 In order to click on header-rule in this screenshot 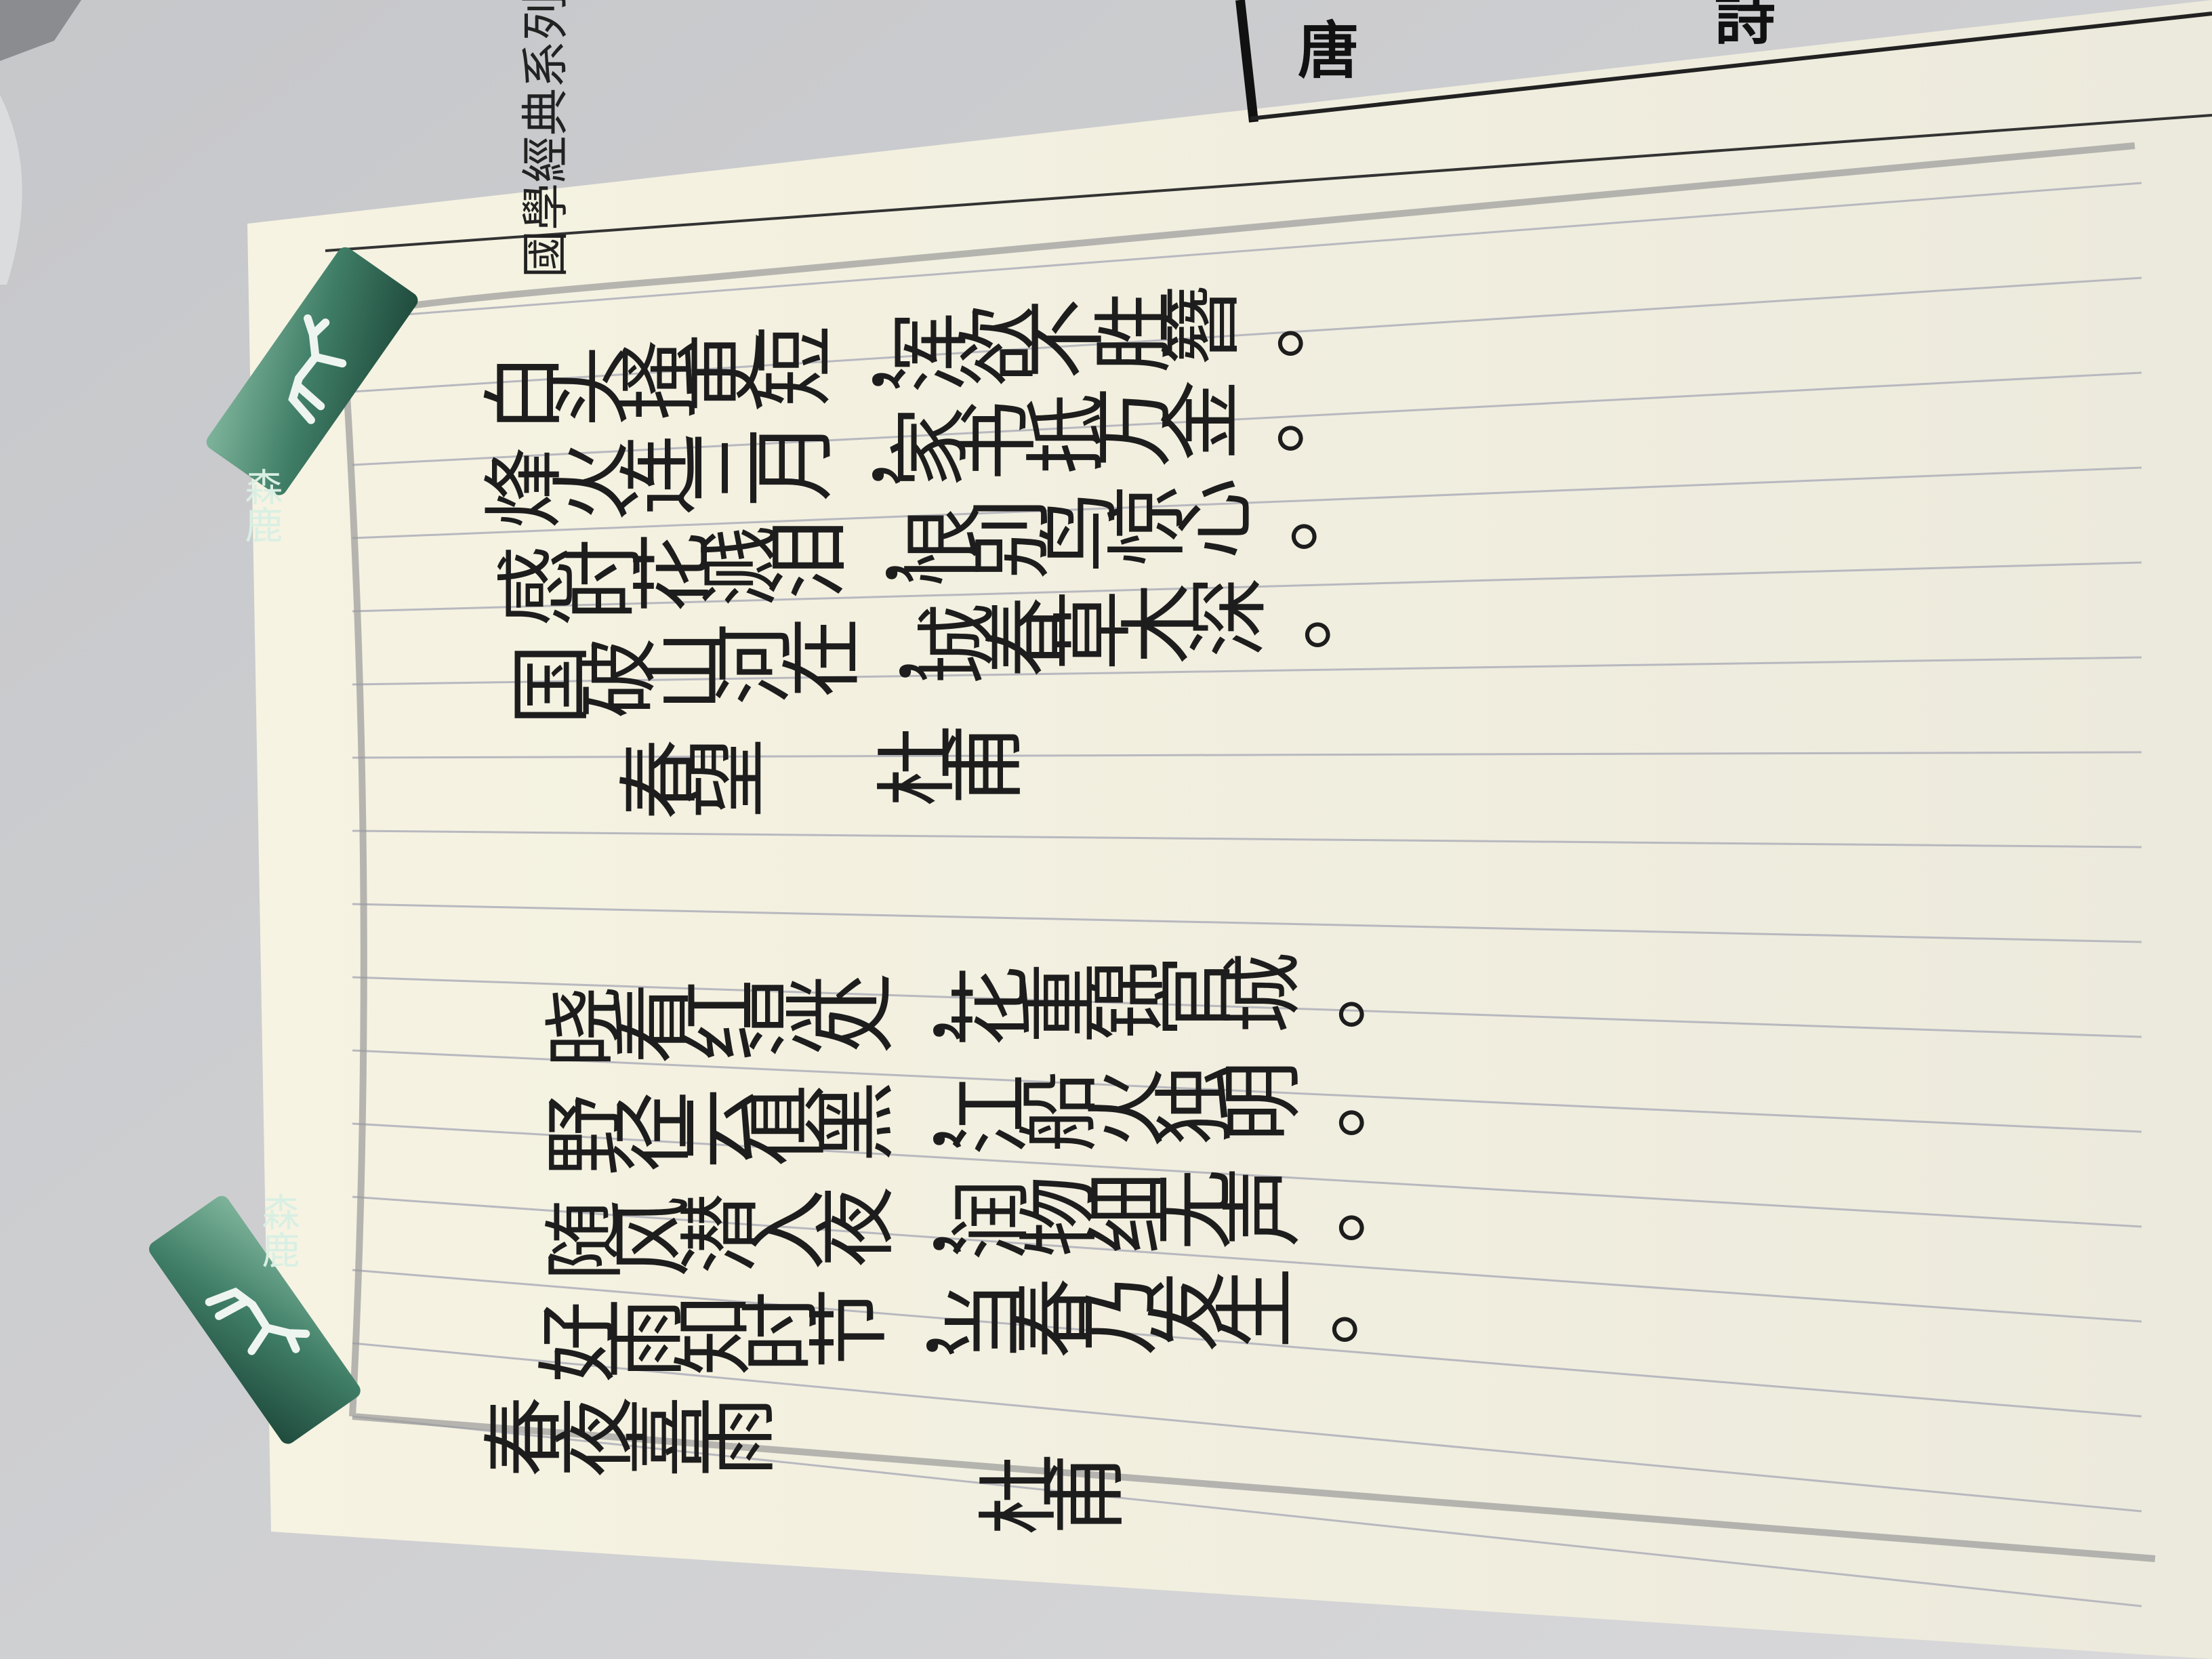, I will do `click(1268, 183)`.